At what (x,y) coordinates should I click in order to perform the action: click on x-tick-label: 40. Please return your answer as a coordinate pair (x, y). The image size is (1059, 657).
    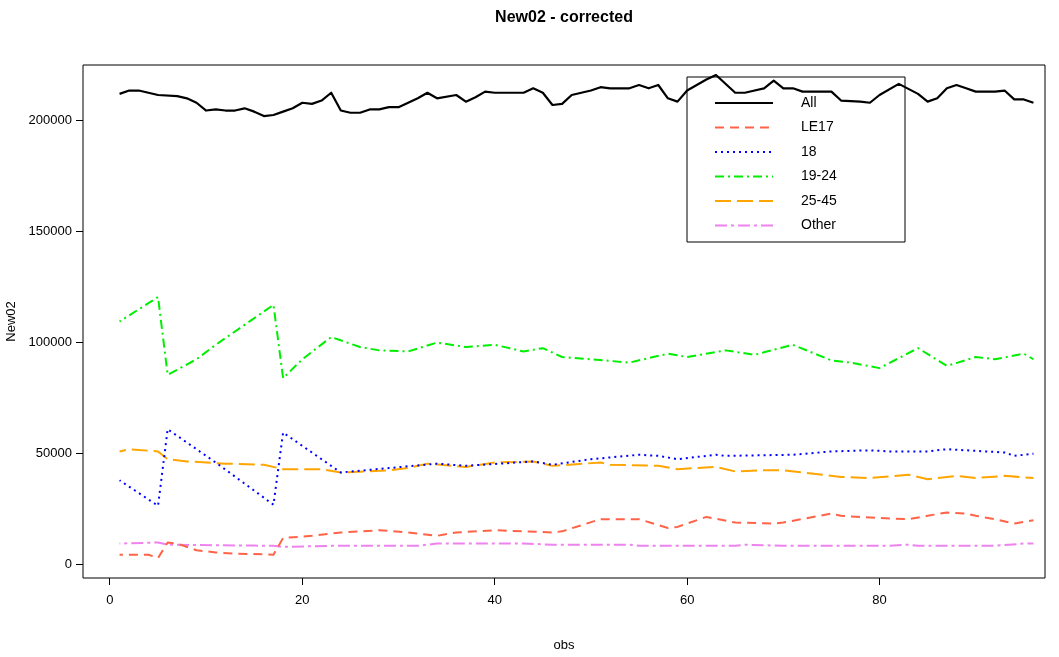
    Looking at the image, I should click on (494, 600).